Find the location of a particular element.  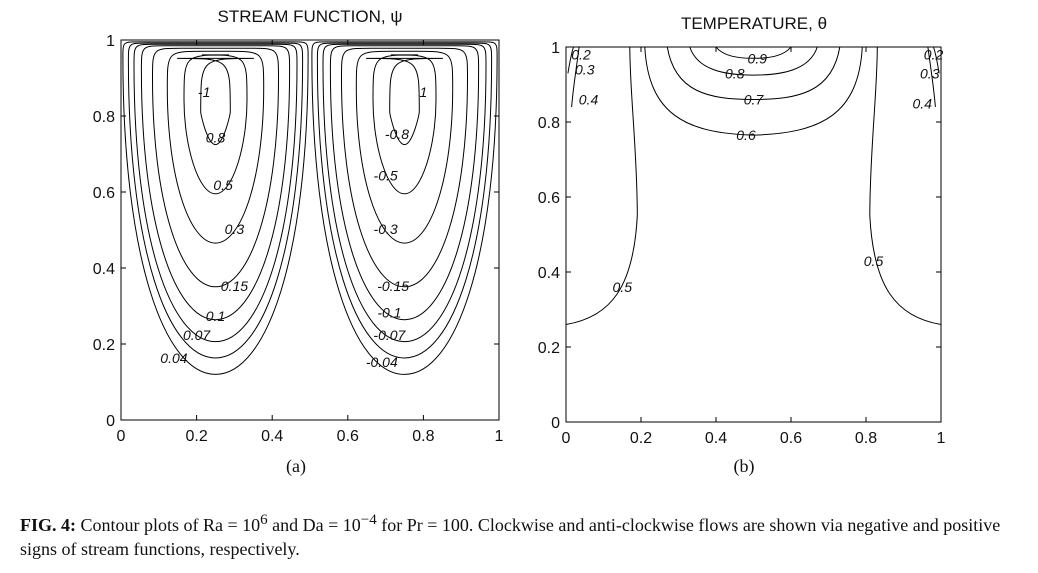

stream-function-contour-label: -0.5 is located at coordinates (386, 176).